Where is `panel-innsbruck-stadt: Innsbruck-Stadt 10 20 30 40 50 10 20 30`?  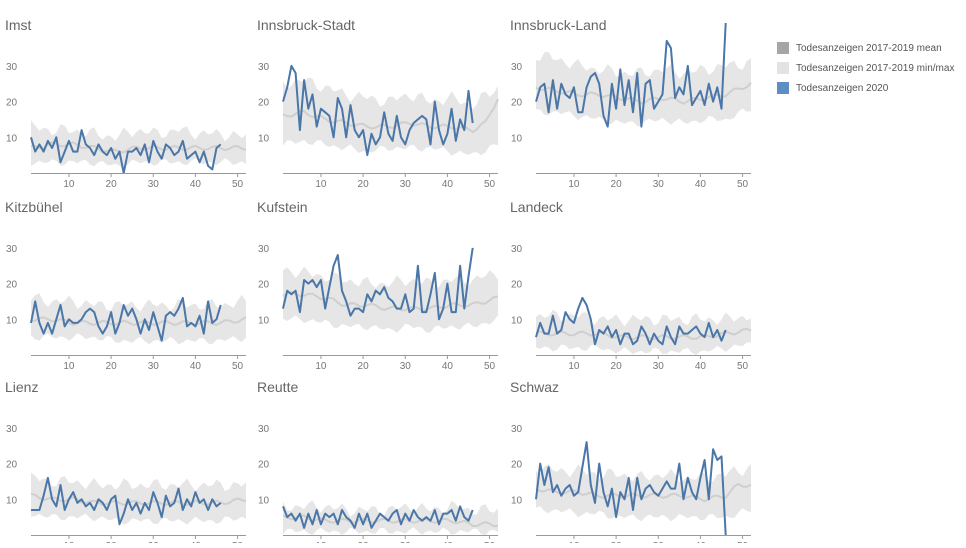 panel-innsbruck-stadt: Innsbruck-Stadt 10 20 30 40 50 10 20 30 is located at coordinates (378, 103).